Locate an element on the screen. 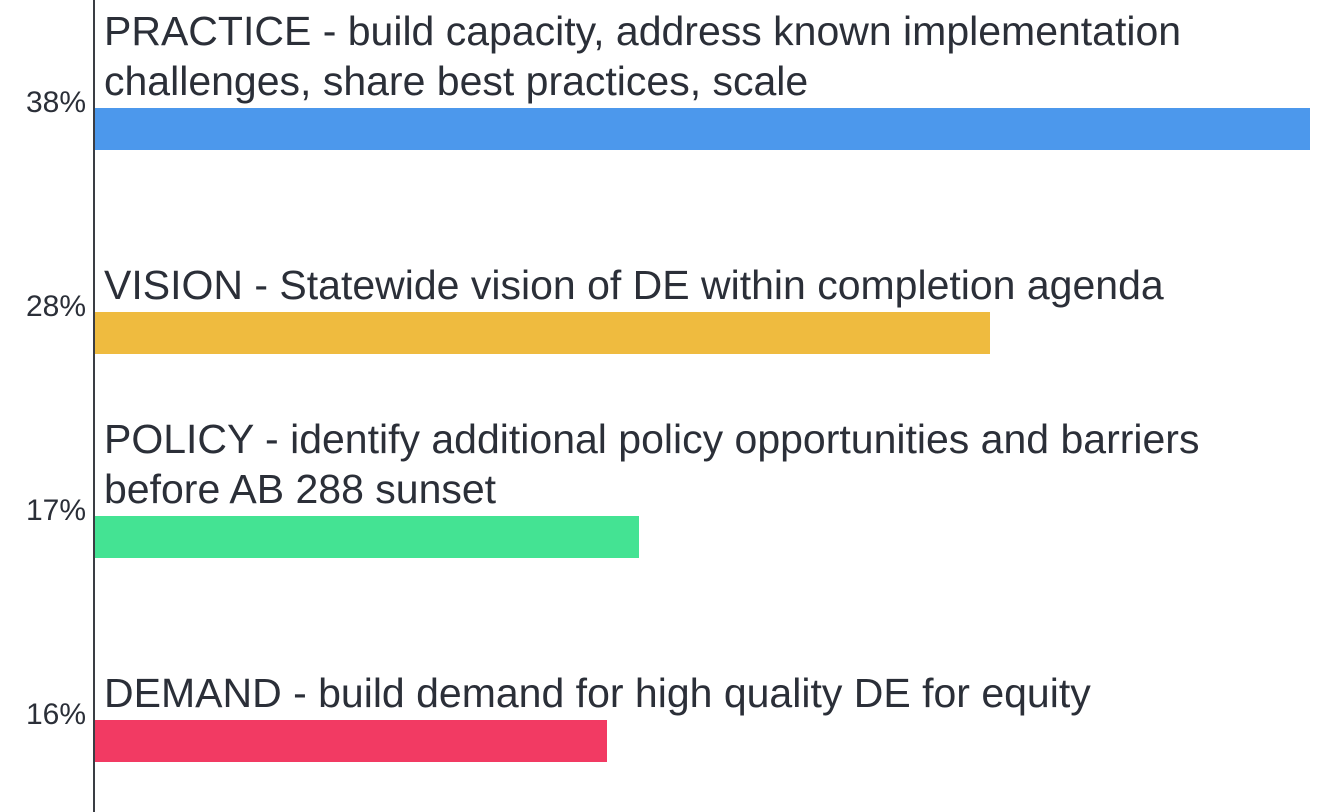  value-label: 16% is located at coordinates (55, 714).